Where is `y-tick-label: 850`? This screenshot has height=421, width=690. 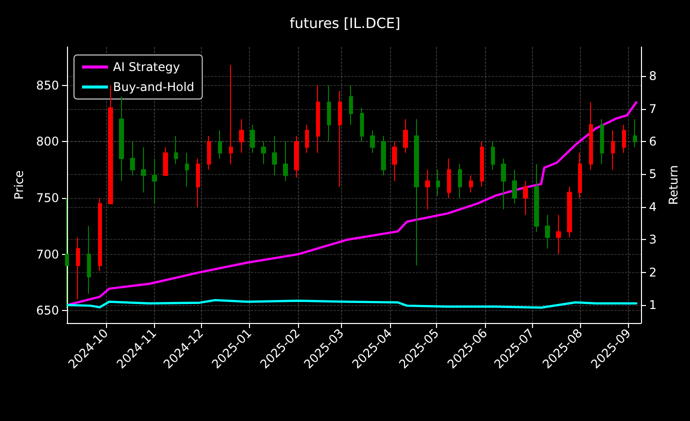
y-tick-label: 850 is located at coordinates (47, 85).